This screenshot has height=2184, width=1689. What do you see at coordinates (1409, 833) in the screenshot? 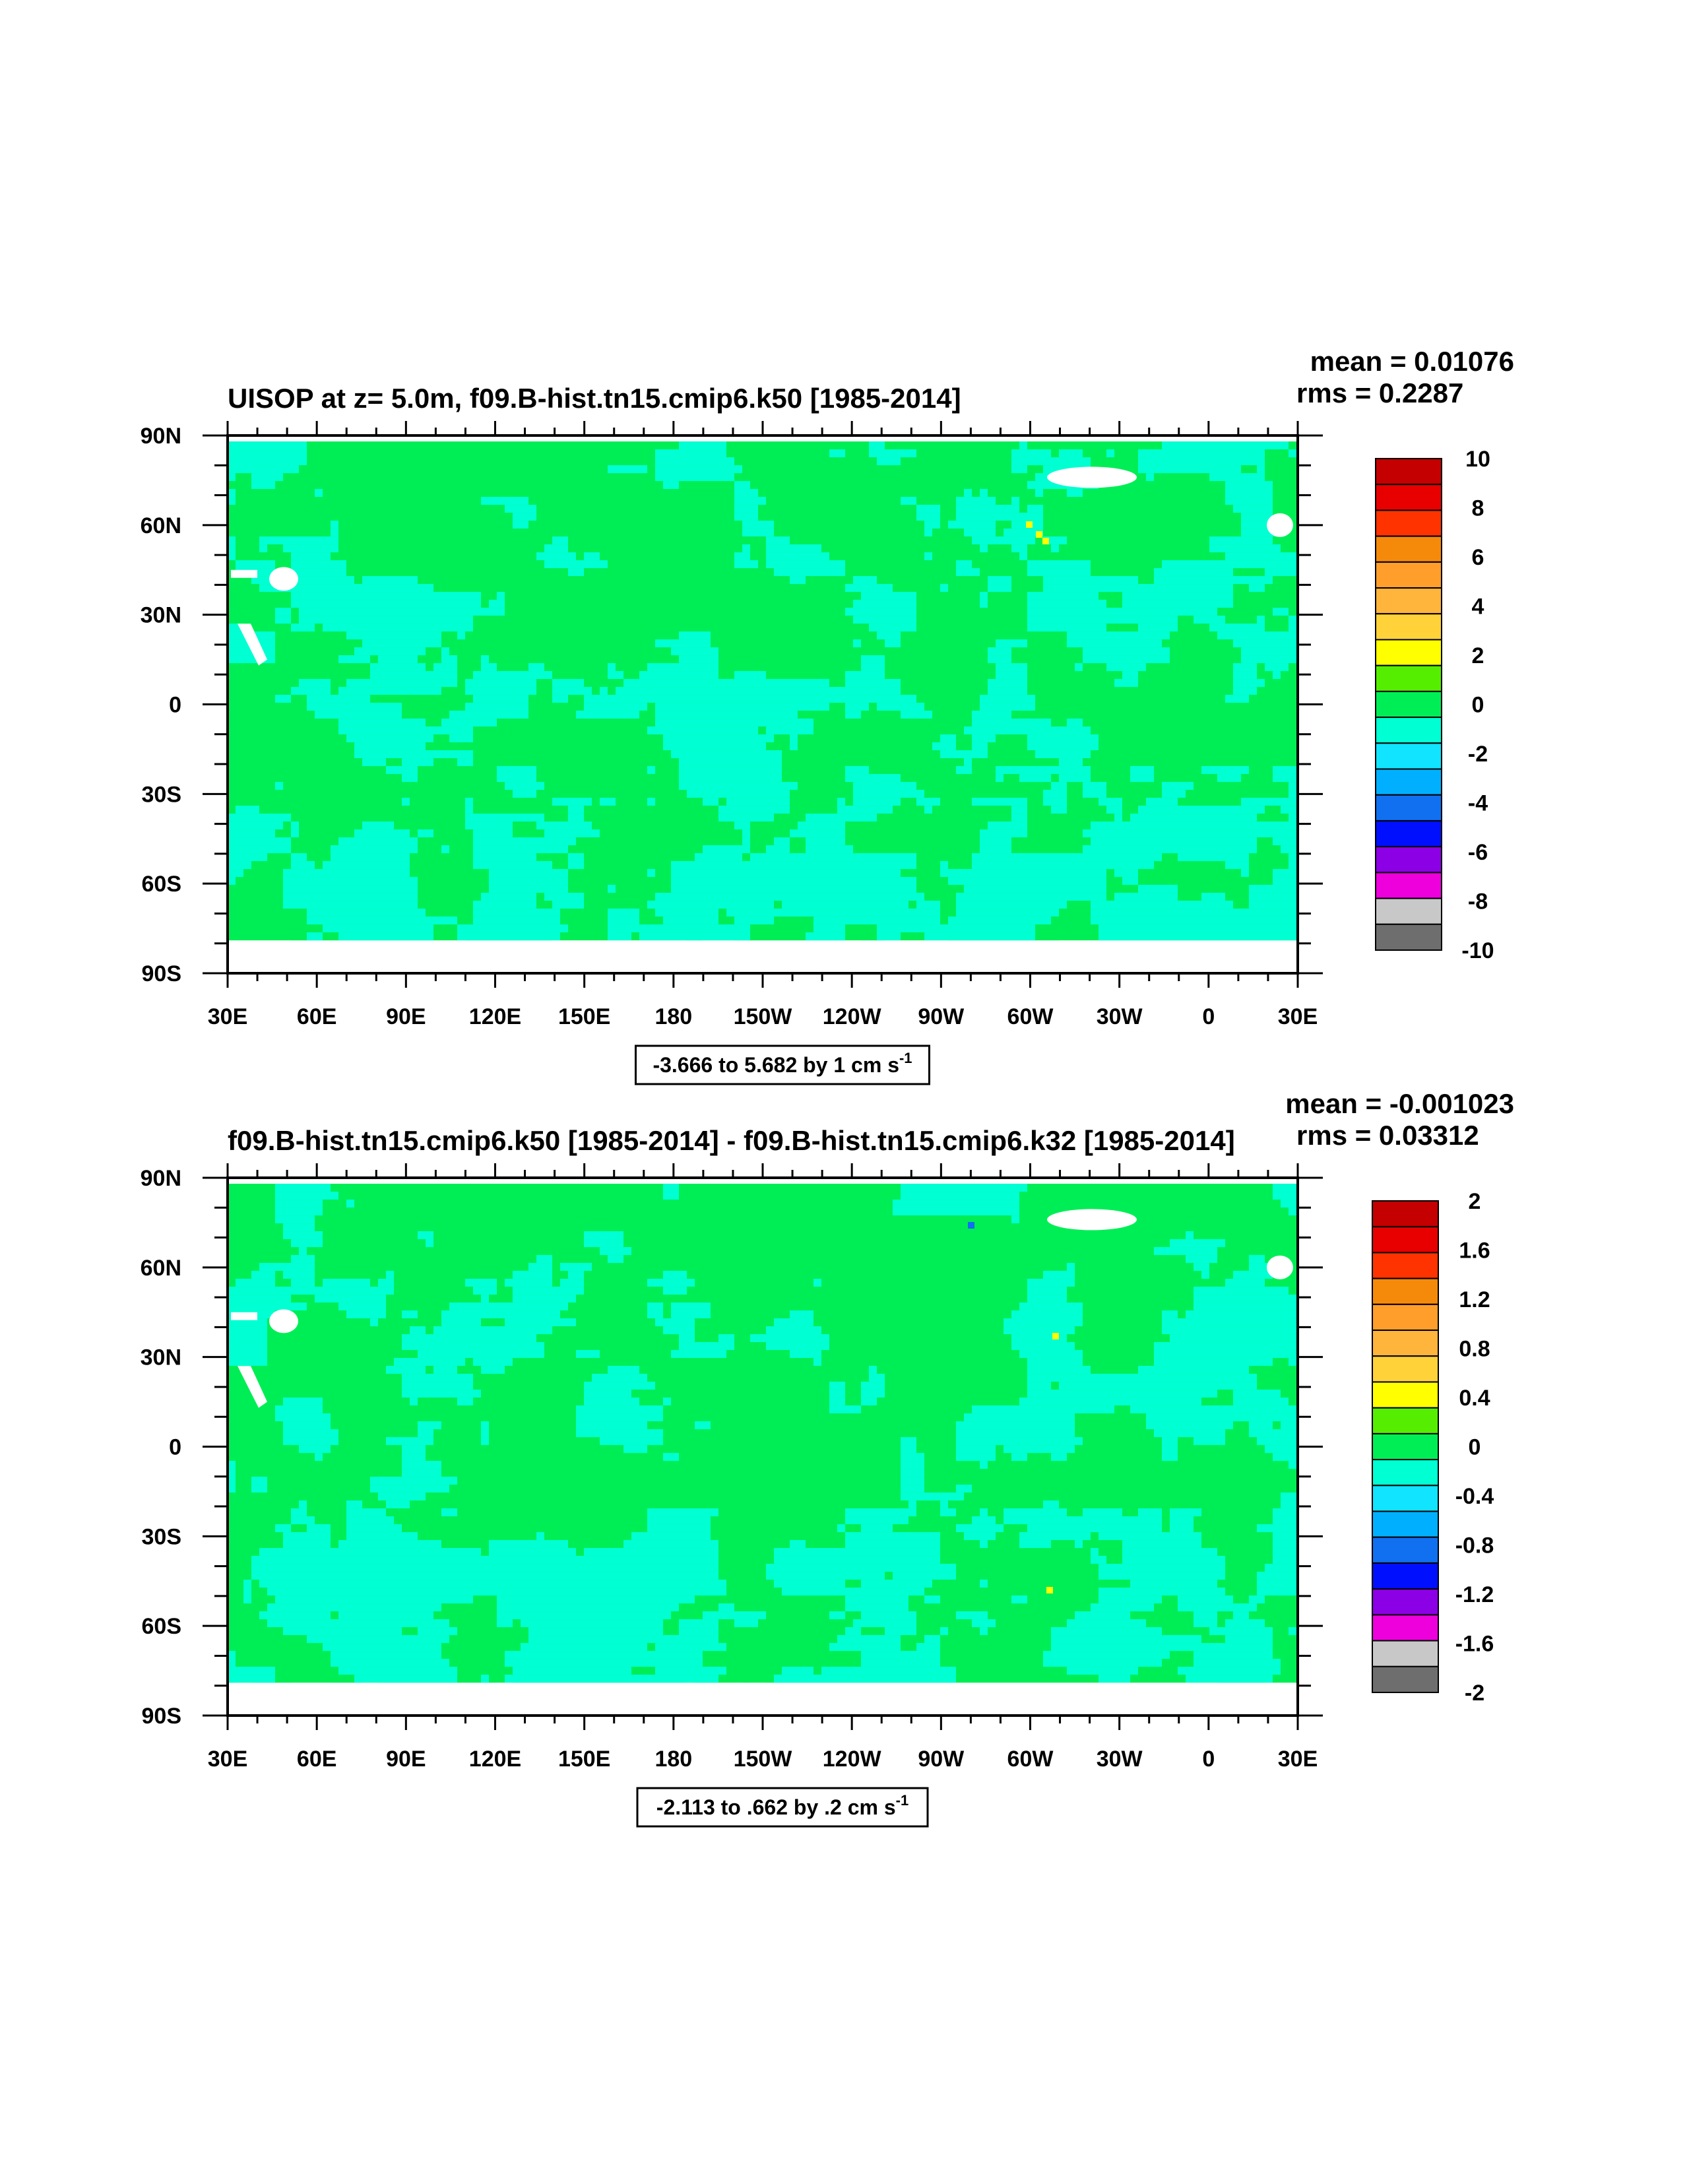
I see `colorbar-swatch` at bounding box center [1409, 833].